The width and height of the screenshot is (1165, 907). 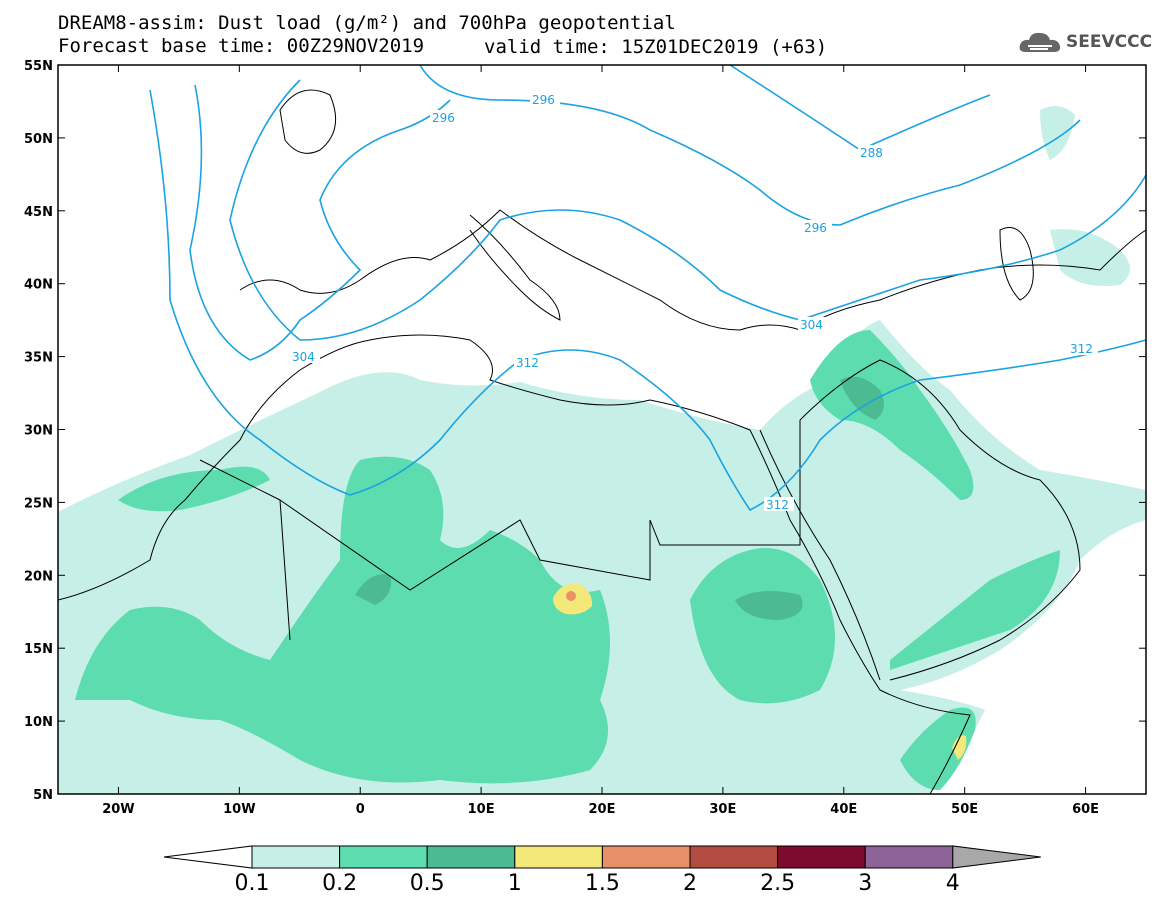 I want to click on lon-label: 20E, so click(x=602, y=809).